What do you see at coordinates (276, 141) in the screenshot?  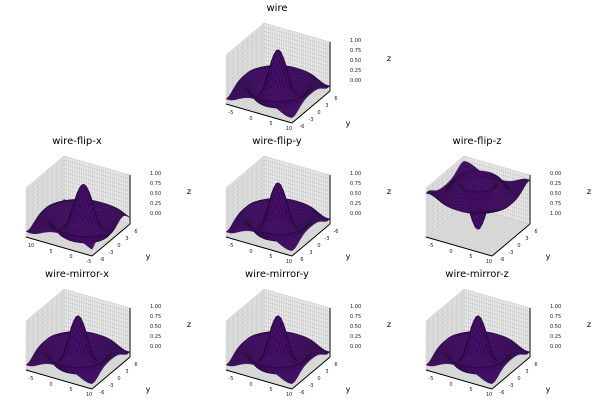 I see `subplot-title: wire-flip-y` at bounding box center [276, 141].